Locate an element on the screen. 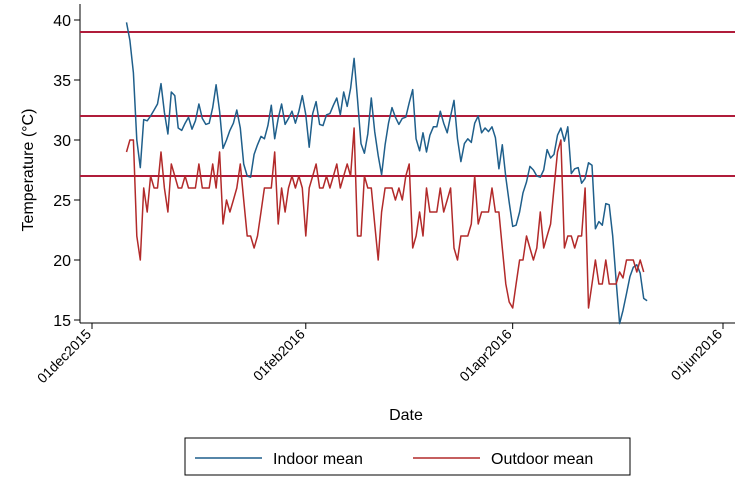  y-tick-label-35: 35 is located at coordinates (62, 81).